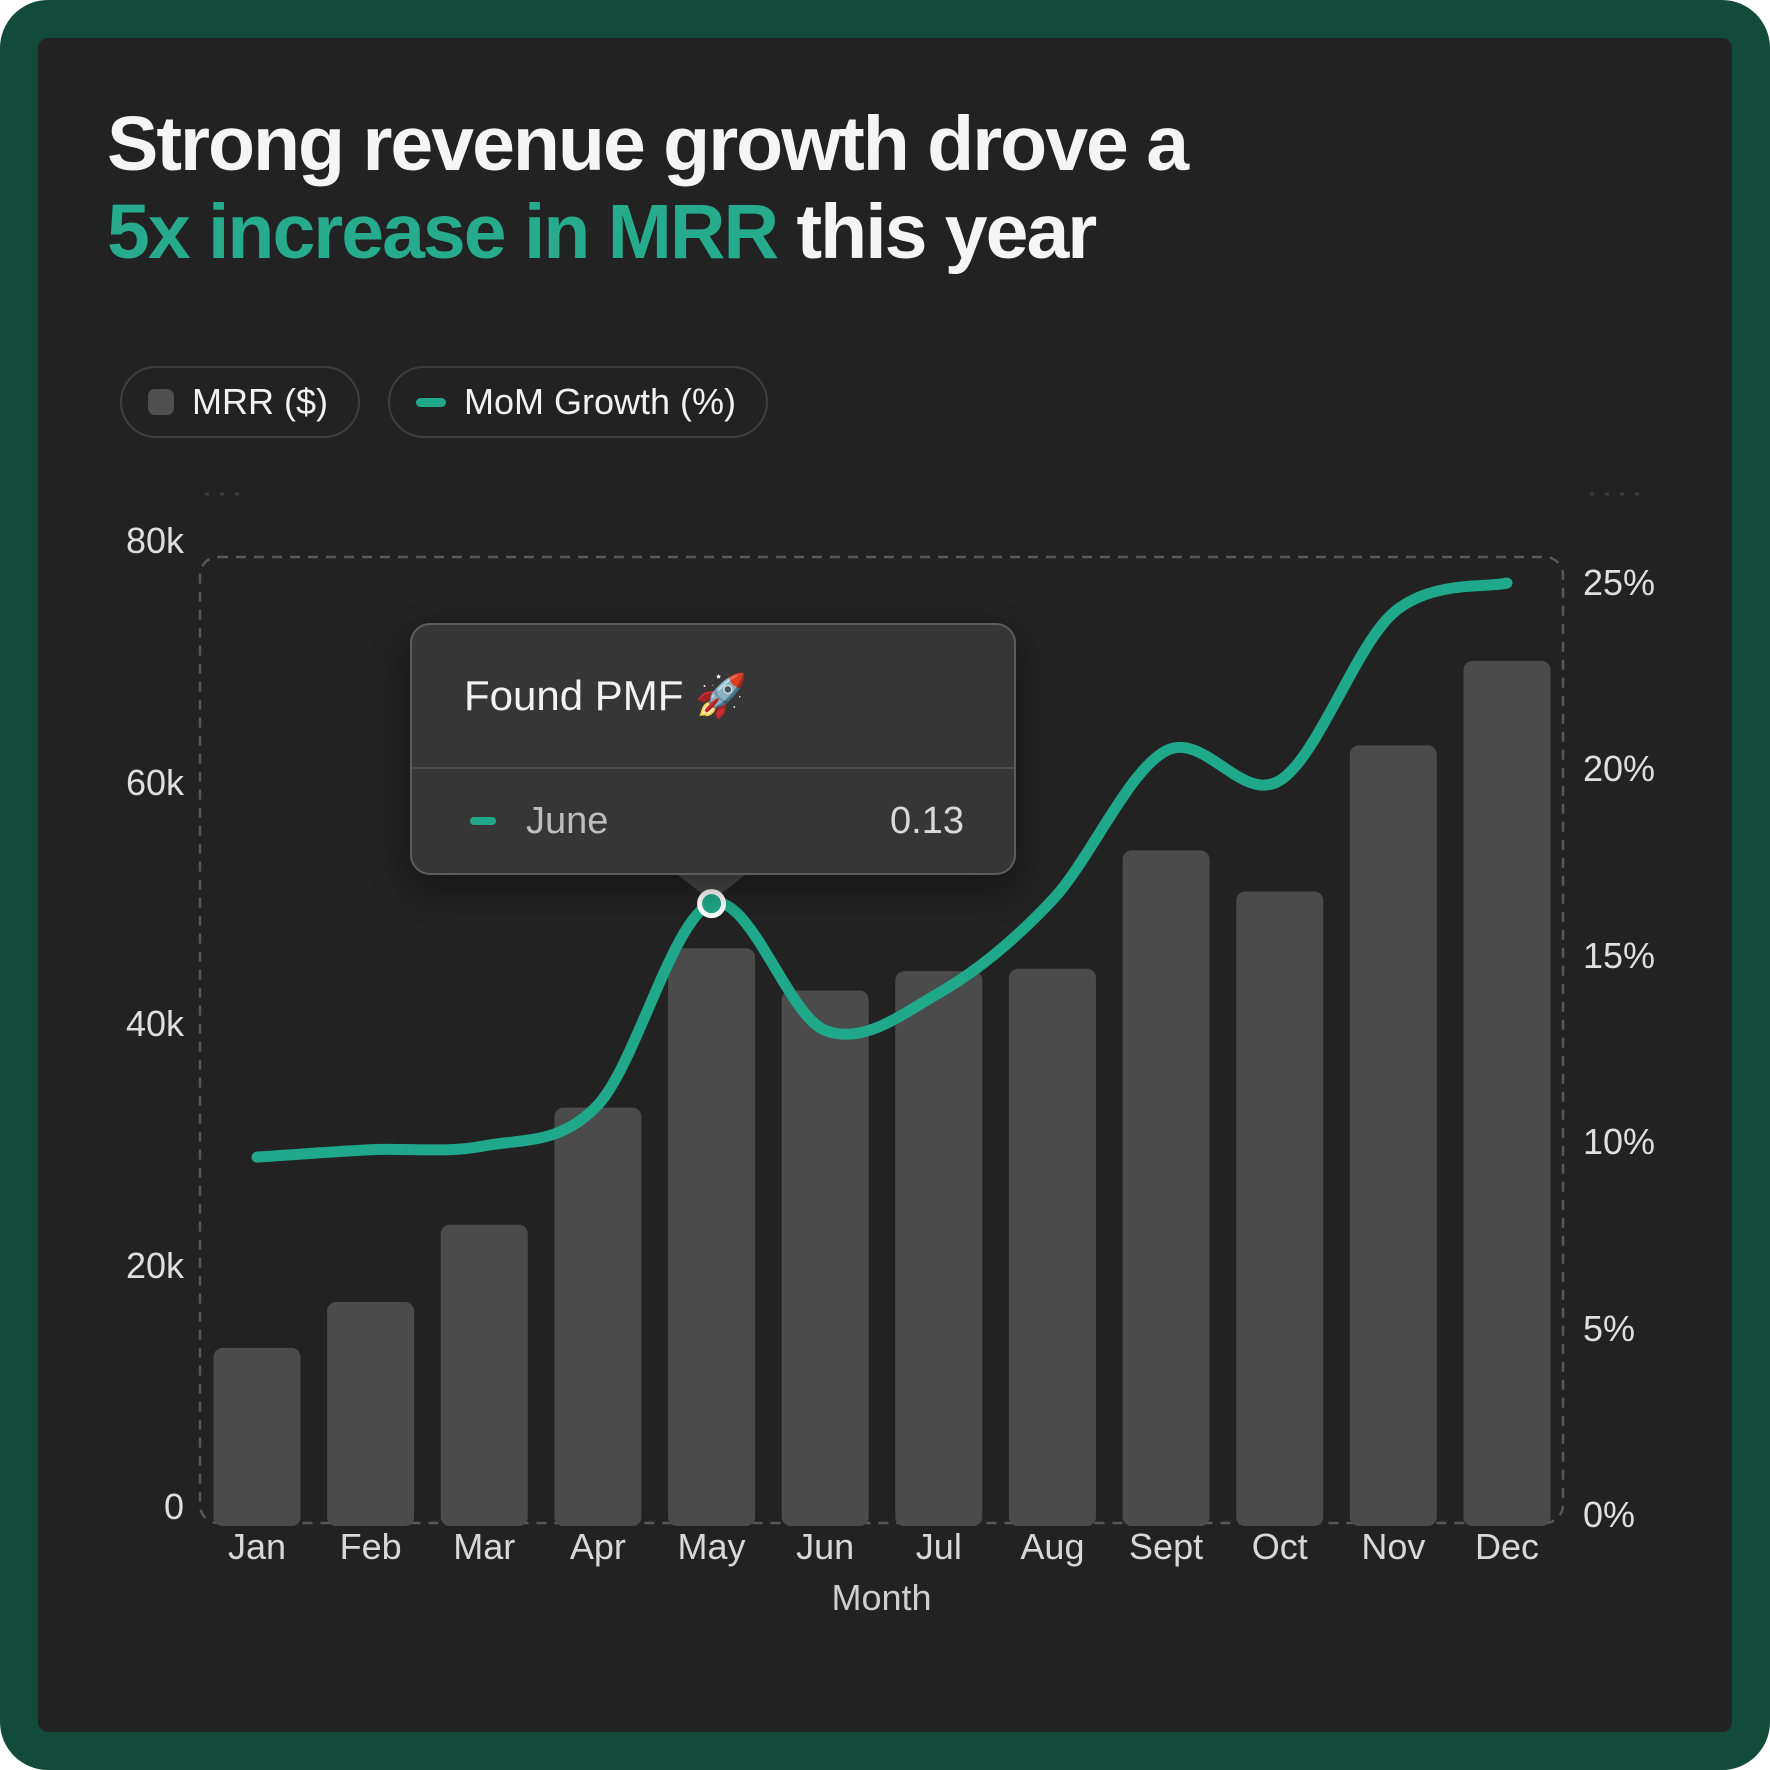 This screenshot has height=1770, width=1770. What do you see at coordinates (484, 1546) in the screenshot?
I see `x-axis-label-mar: Mar` at bounding box center [484, 1546].